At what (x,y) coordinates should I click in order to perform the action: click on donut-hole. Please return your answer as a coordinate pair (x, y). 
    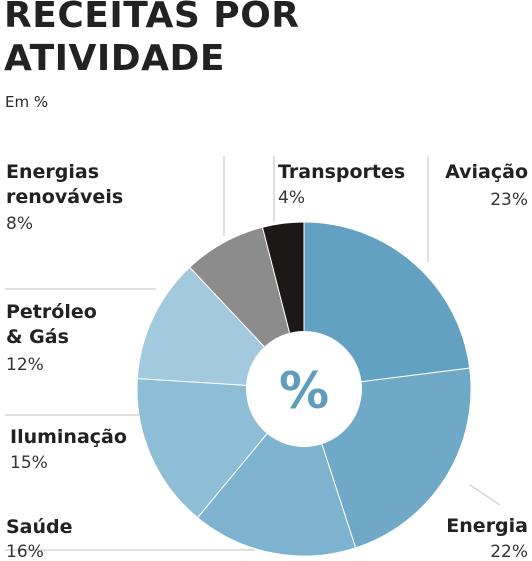
    Looking at the image, I should click on (304, 389).